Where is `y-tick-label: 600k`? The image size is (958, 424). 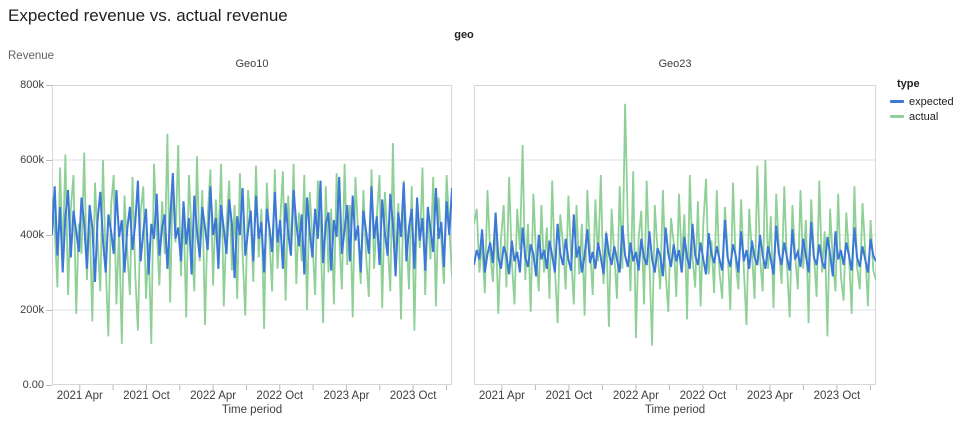
y-tick-label: 600k is located at coordinates (32, 160).